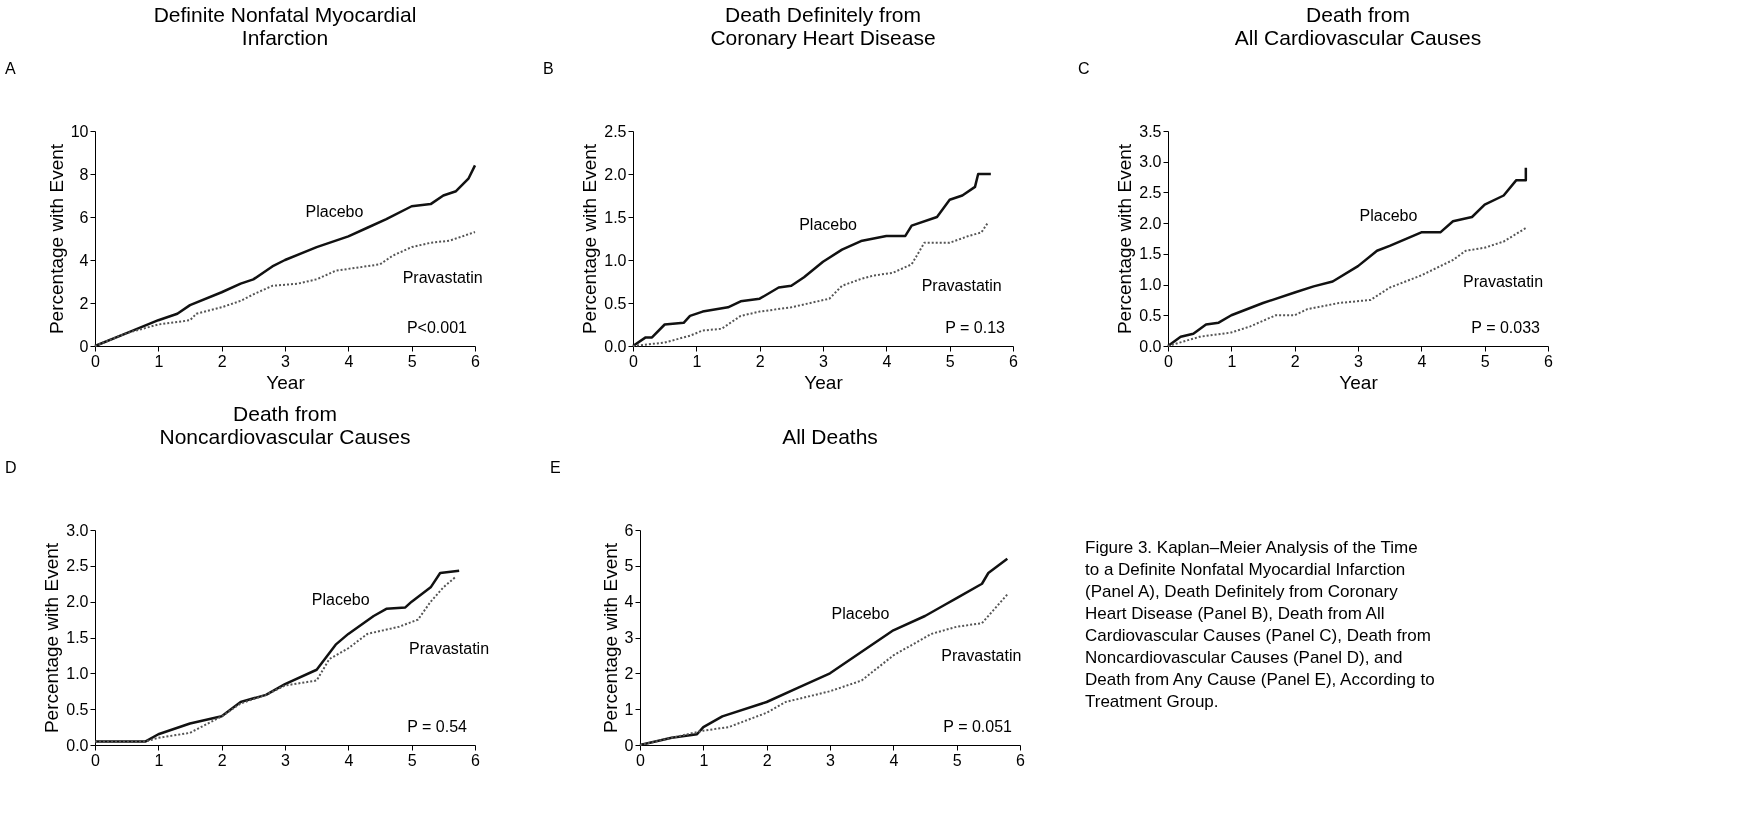  I want to click on y-tick-label: 8, so click(84, 174).